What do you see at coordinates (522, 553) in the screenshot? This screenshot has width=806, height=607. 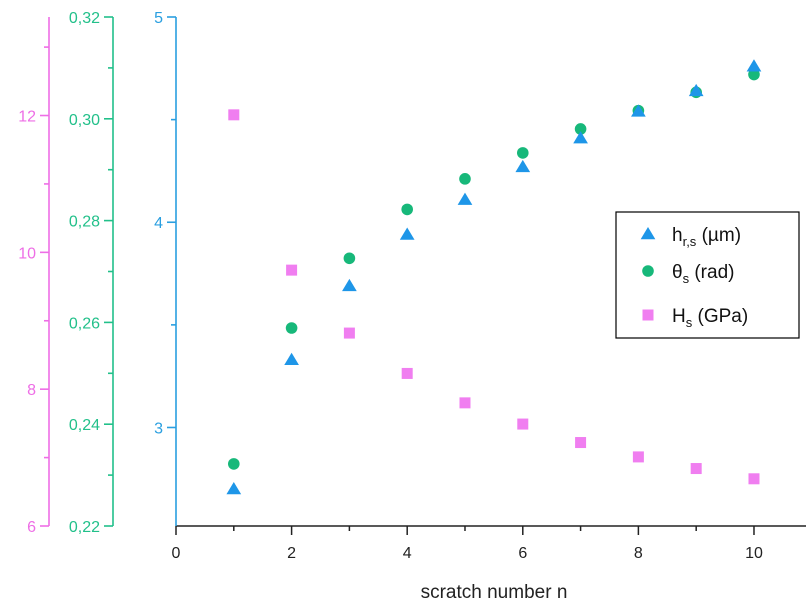 I see `x-tick-label: 6` at bounding box center [522, 553].